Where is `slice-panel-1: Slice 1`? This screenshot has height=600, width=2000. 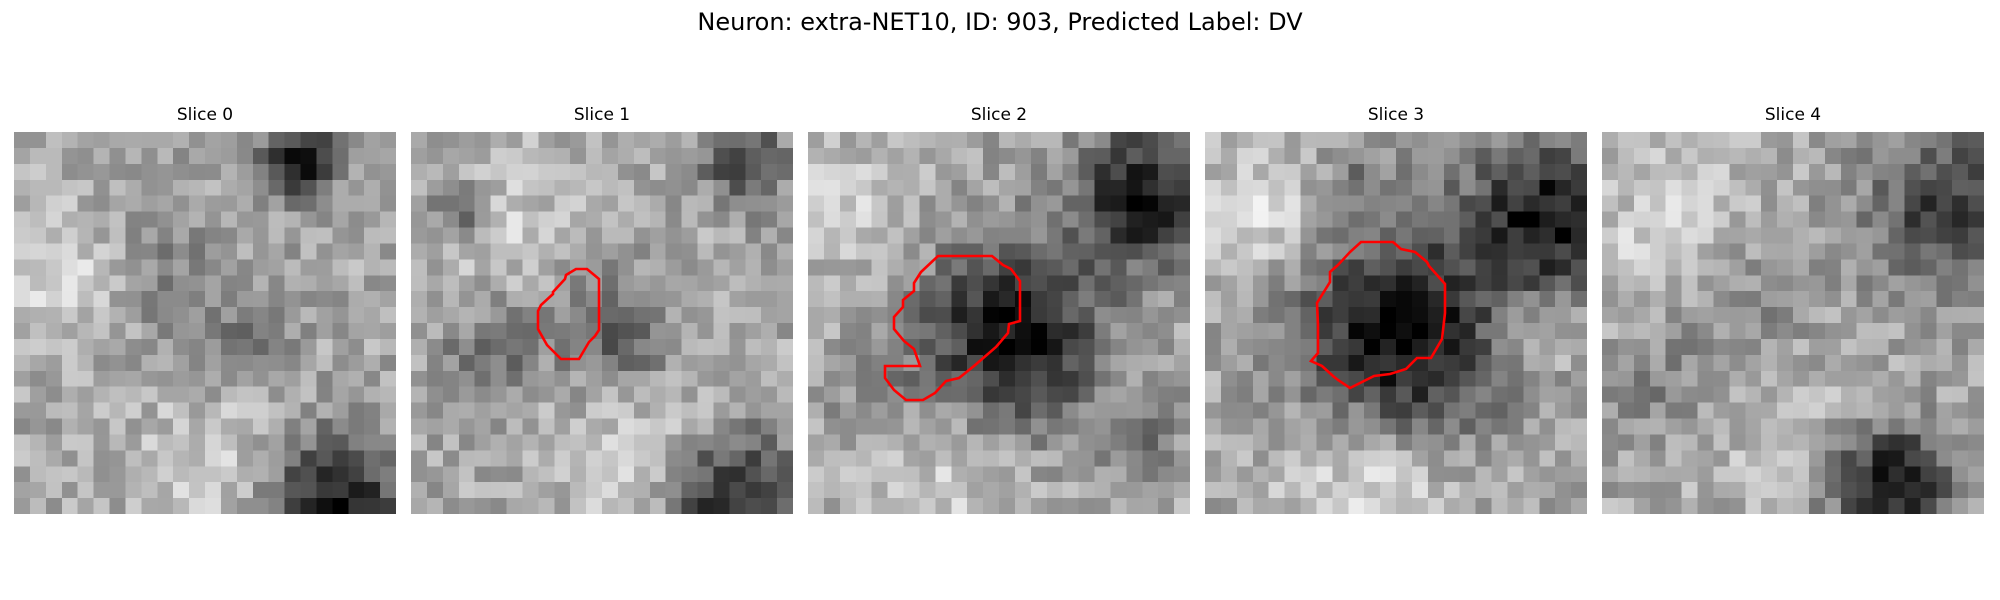
slice-panel-1: Slice 1 is located at coordinates (602, 309).